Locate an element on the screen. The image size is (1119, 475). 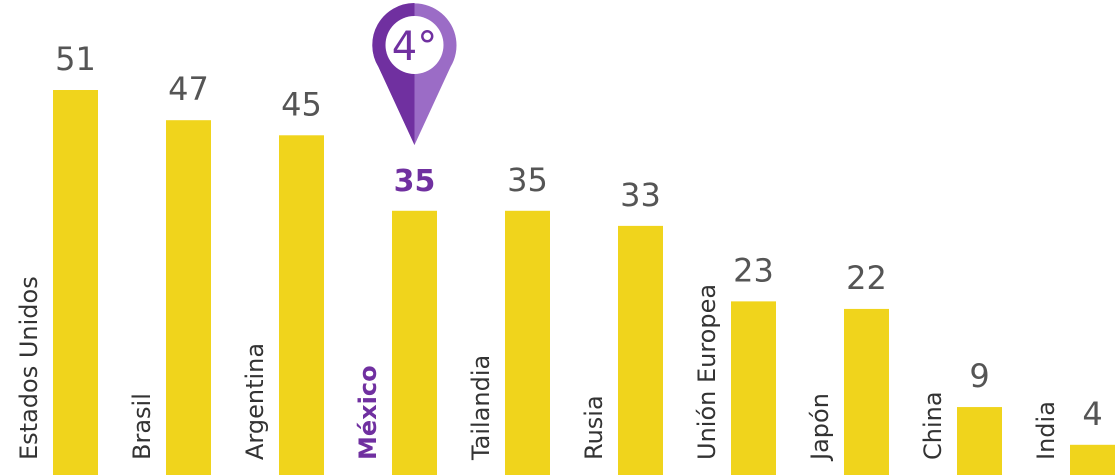
pin-label: 4° is located at coordinates (414, 47).